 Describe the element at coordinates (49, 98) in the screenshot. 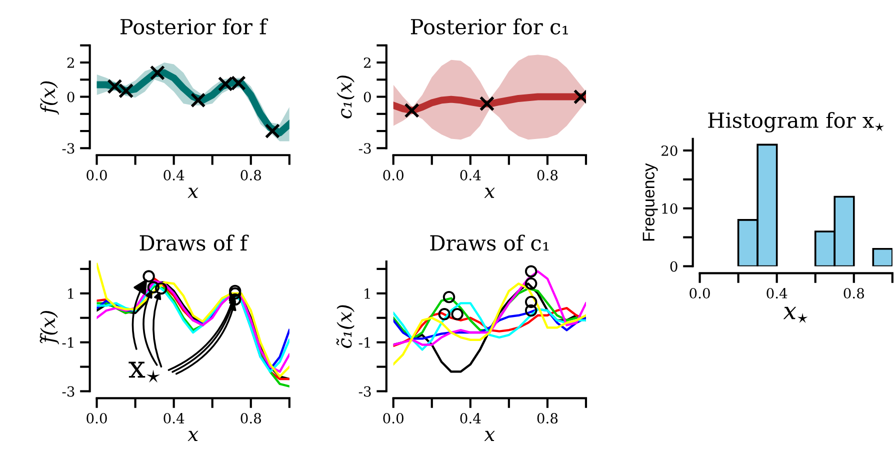

I see `y-axis-title: f(x)` at that location.